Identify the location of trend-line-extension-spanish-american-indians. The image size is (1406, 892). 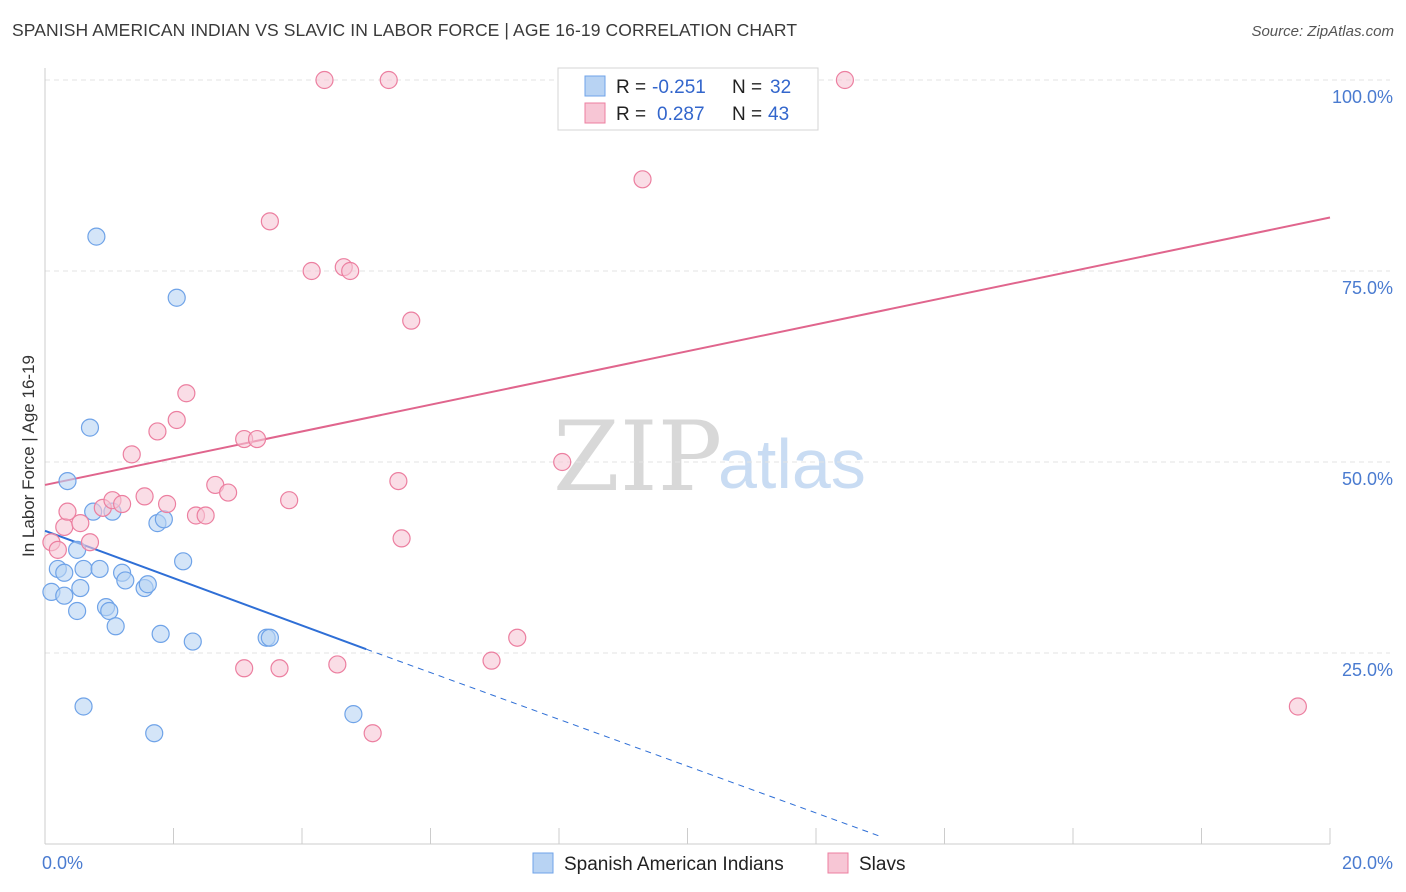
(623, 742).